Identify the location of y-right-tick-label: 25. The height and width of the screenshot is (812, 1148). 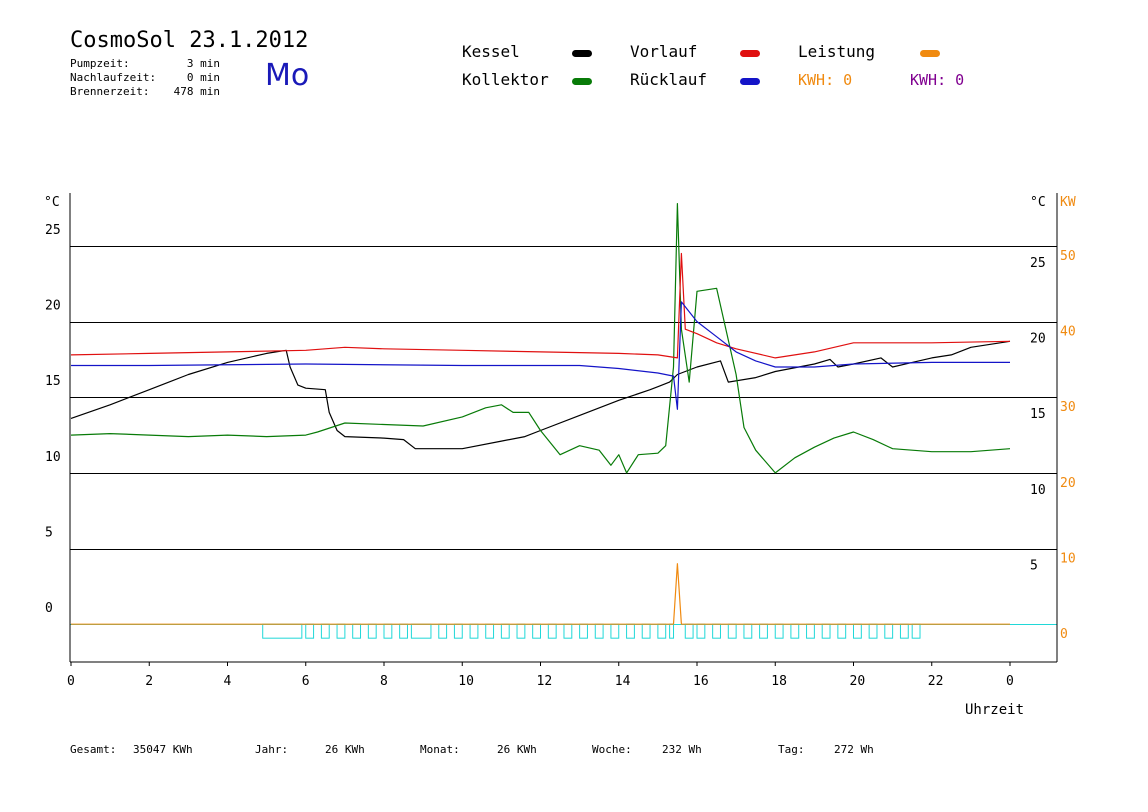
(1038, 263).